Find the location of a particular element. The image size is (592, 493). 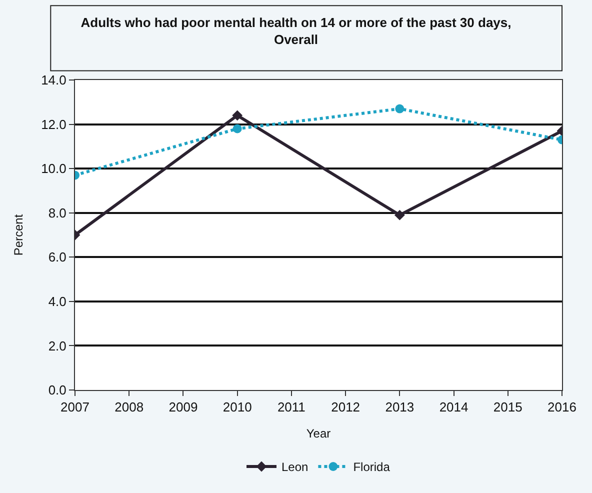

x-tick-label: 2014 is located at coordinates (453, 407).